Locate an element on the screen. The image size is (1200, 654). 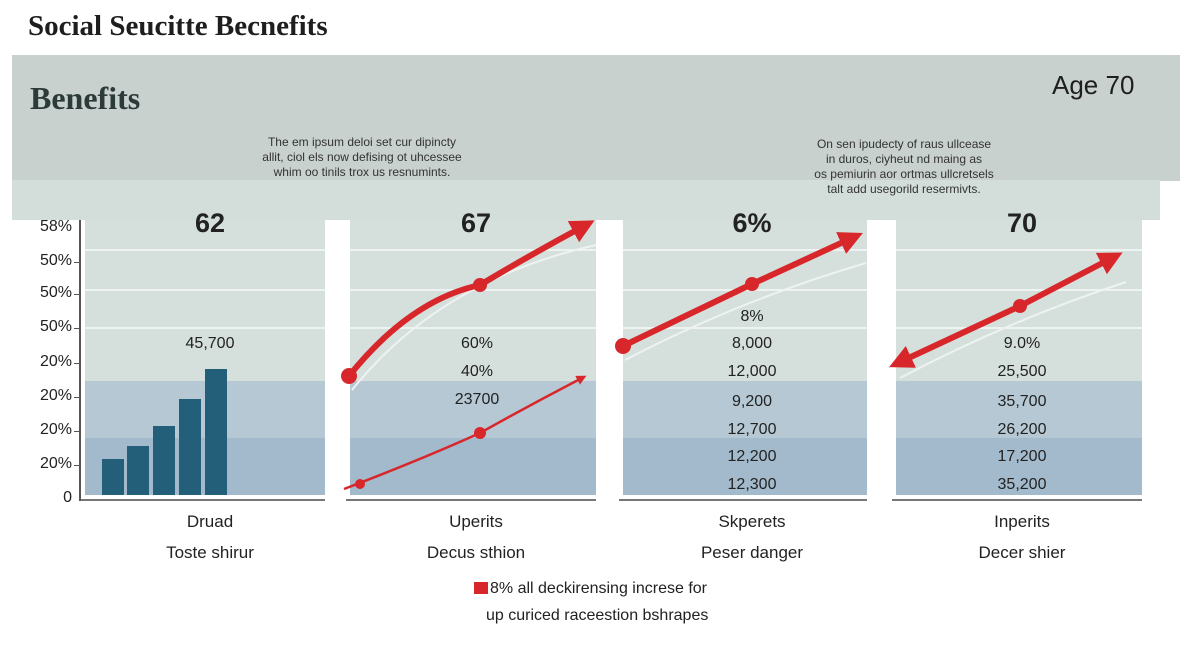
desc-line: On sen ipudecty of raus ullcease is located at coordinates (904, 144).